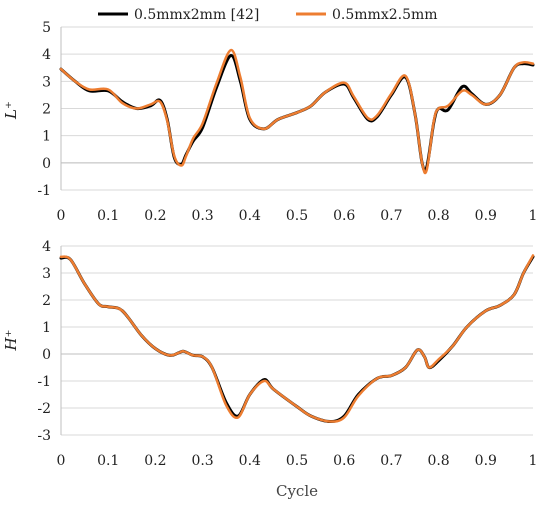 This screenshot has height=506, width=550. Describe the element at coordinates (438, 461) in the screenshot. I see `x-tick-label-hplus-8: 0.8` at that location.